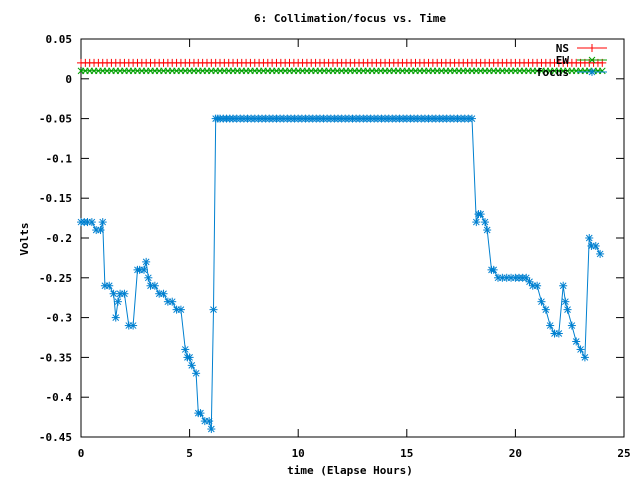  Describe the element at coordinates (59, 158) in the screenshot. I see `y-tick-label: -0.1` at that location.